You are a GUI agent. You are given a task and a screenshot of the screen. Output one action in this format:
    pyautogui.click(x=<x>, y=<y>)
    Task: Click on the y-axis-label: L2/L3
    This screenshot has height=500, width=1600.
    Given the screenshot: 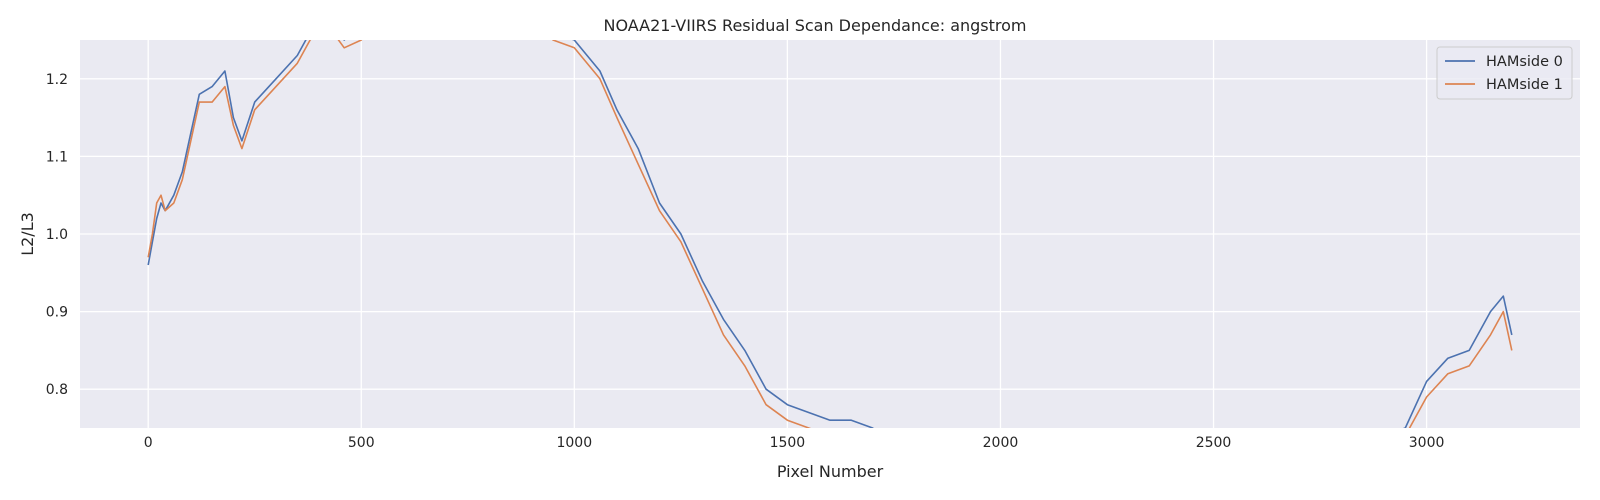 What is the action you would take?
    pyautogui.click(x=27, y=234)
    